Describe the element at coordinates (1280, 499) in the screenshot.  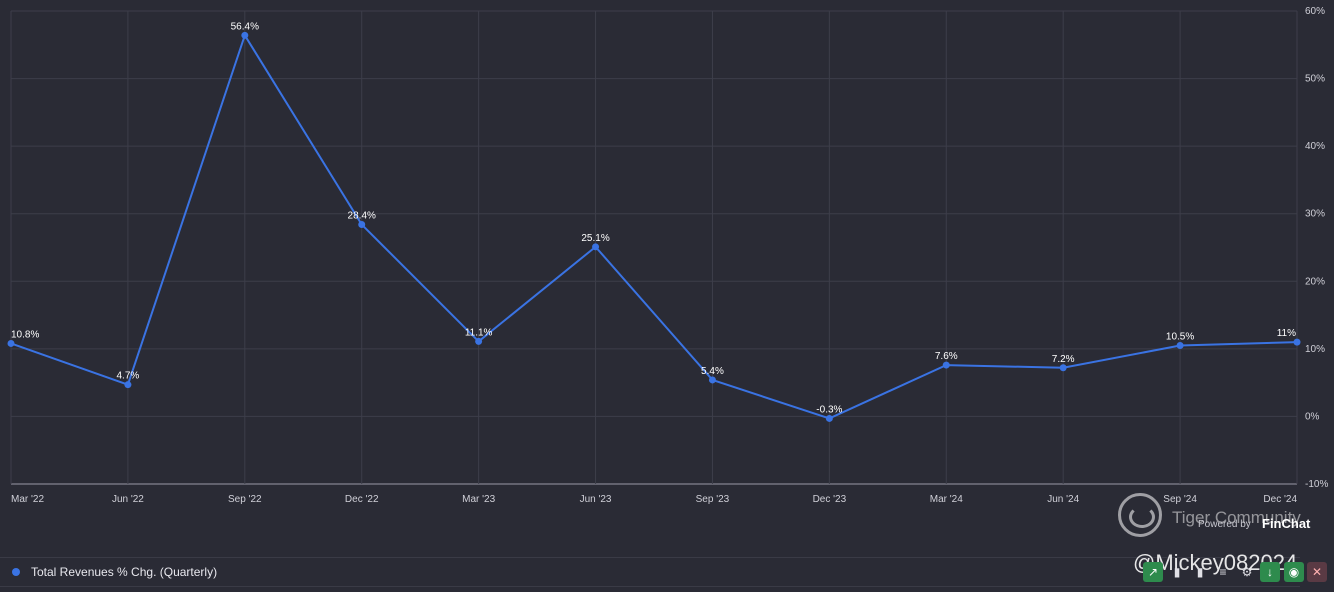
I see `x-tick-label: Dec '24` at that location.